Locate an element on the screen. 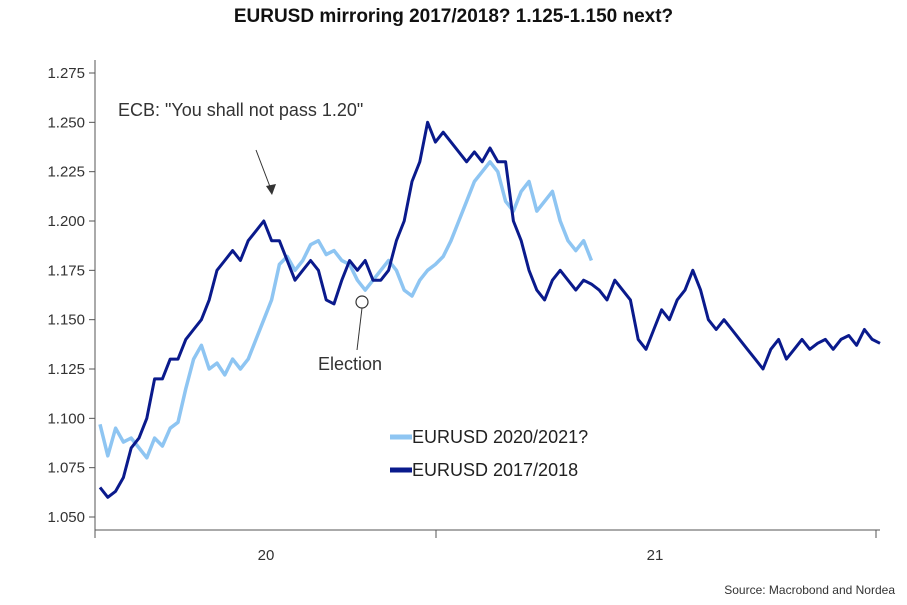 The width and height of the screenshot is (907, 605). y-tick-label: 1.125 is located at coordinates (66, 369).